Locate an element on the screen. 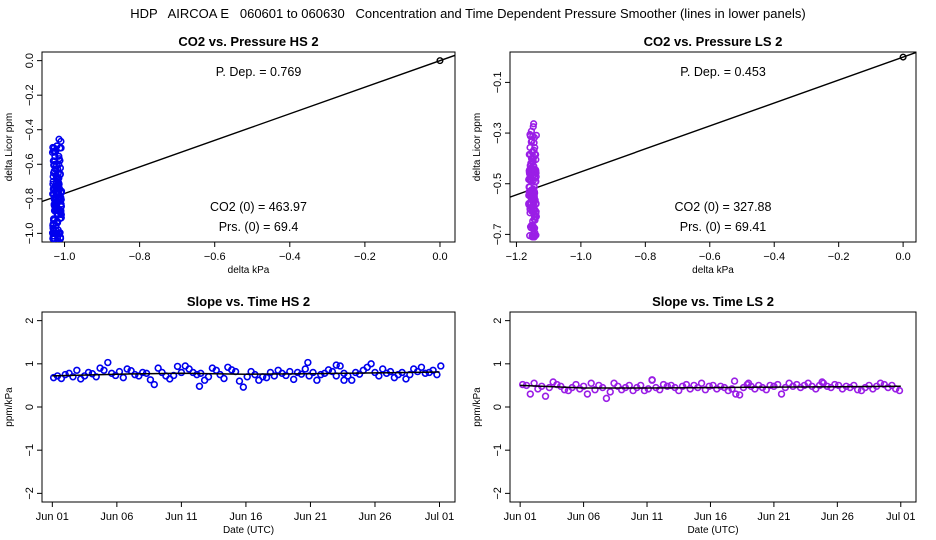  x-tick-label: Jun 06 is located at coordinates (116, 517).